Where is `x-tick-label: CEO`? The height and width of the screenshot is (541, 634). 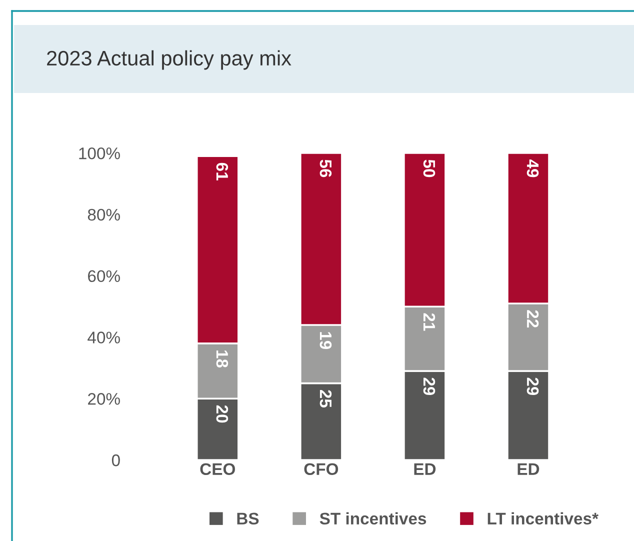
x-tick-label: CEO is located at coordinates (218, 469).